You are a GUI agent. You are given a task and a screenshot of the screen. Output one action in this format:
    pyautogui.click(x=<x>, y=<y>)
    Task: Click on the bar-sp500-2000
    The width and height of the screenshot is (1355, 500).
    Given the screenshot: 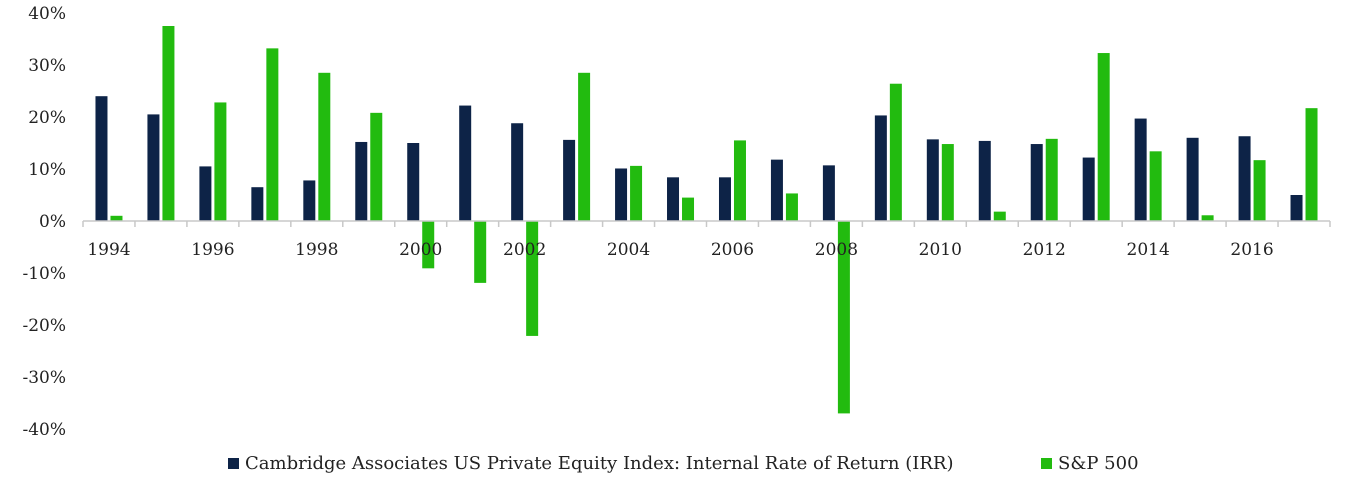 What is the action you would take?
    pyautogui.click(x=428, y=245)
    